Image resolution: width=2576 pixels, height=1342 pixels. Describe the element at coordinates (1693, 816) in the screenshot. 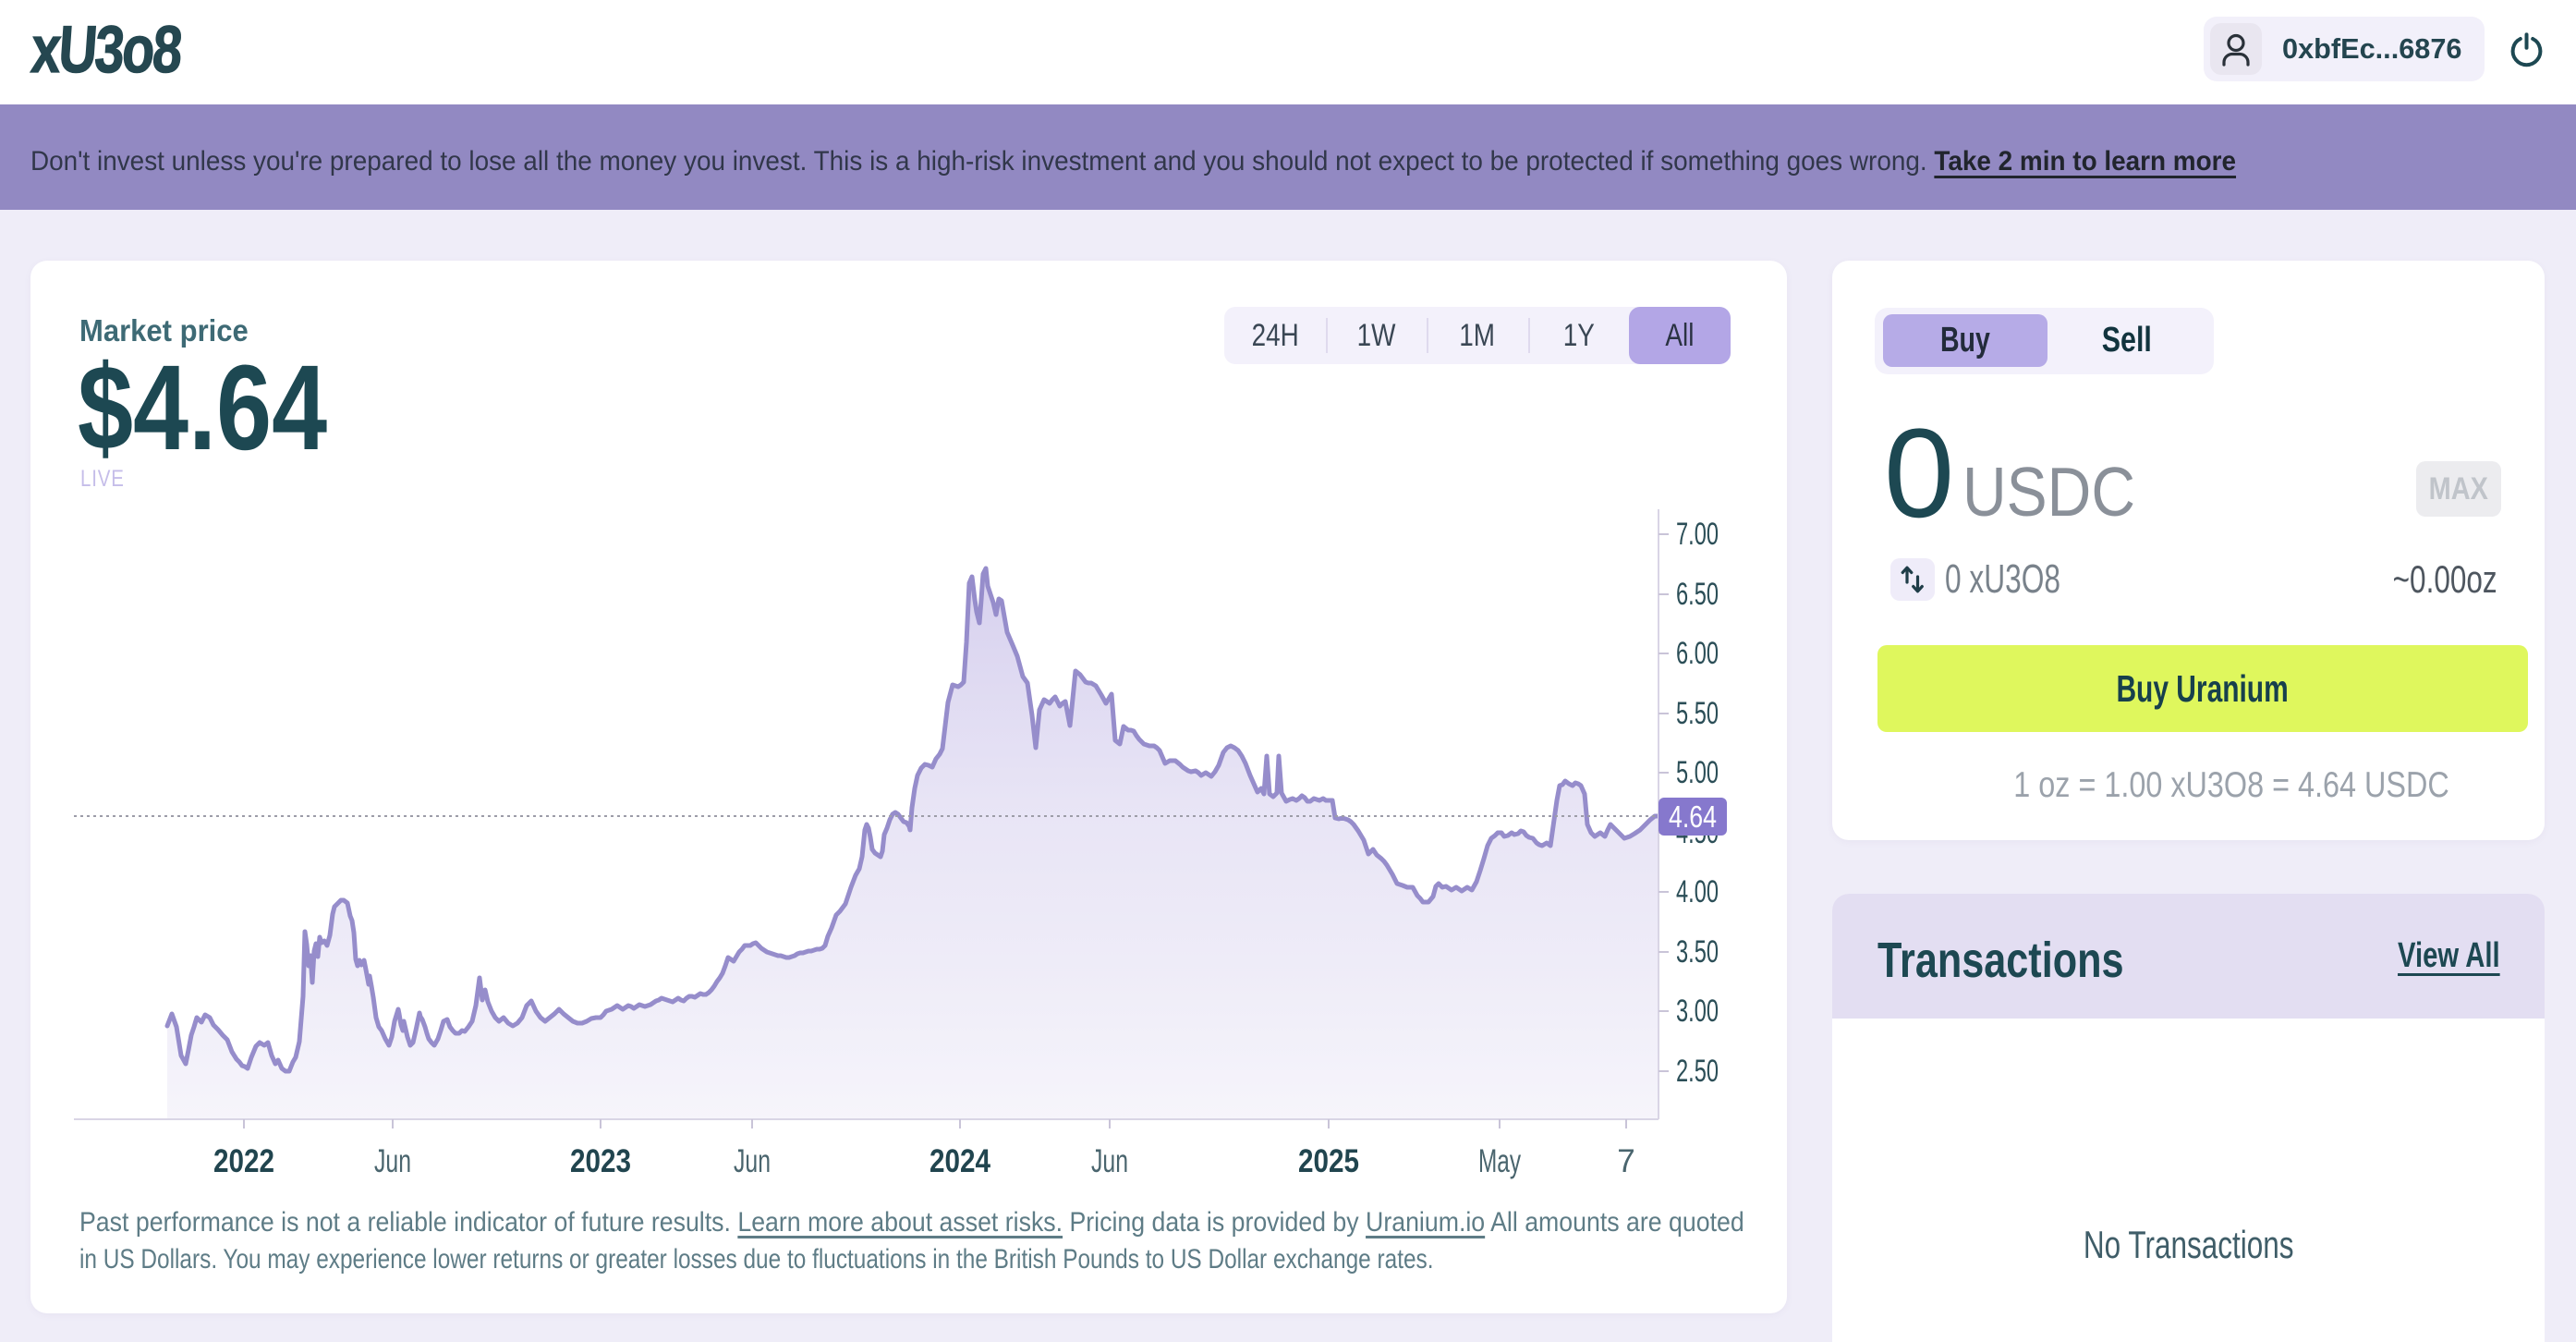

I see `svg-text: 4.64` at that location.